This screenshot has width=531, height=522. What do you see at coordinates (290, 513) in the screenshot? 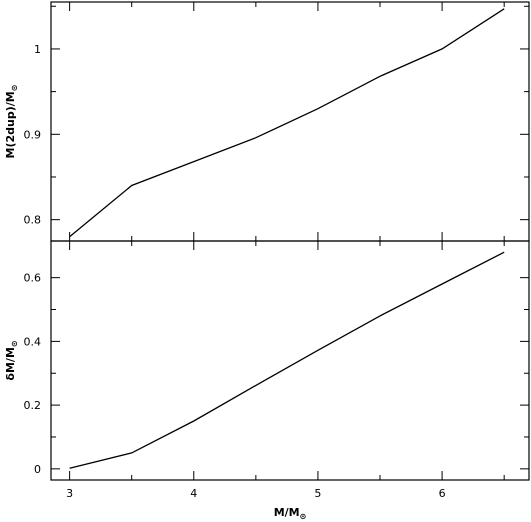
I see `bottom-x-axis-label: M/M⊙` at bounding box center [290, 513].